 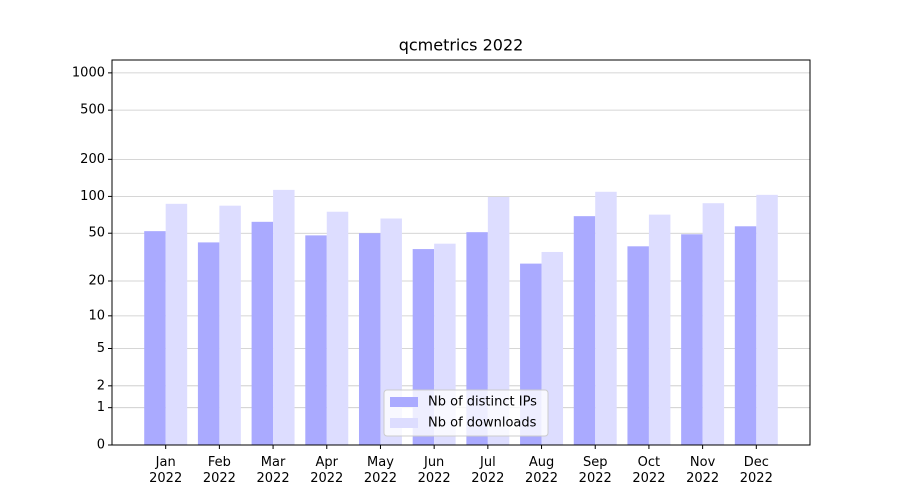 What do you see at coordinates (326, 470) in the screenshot?
I see `x-tick-label: Apr 2022` at bounding box center [326, 470].